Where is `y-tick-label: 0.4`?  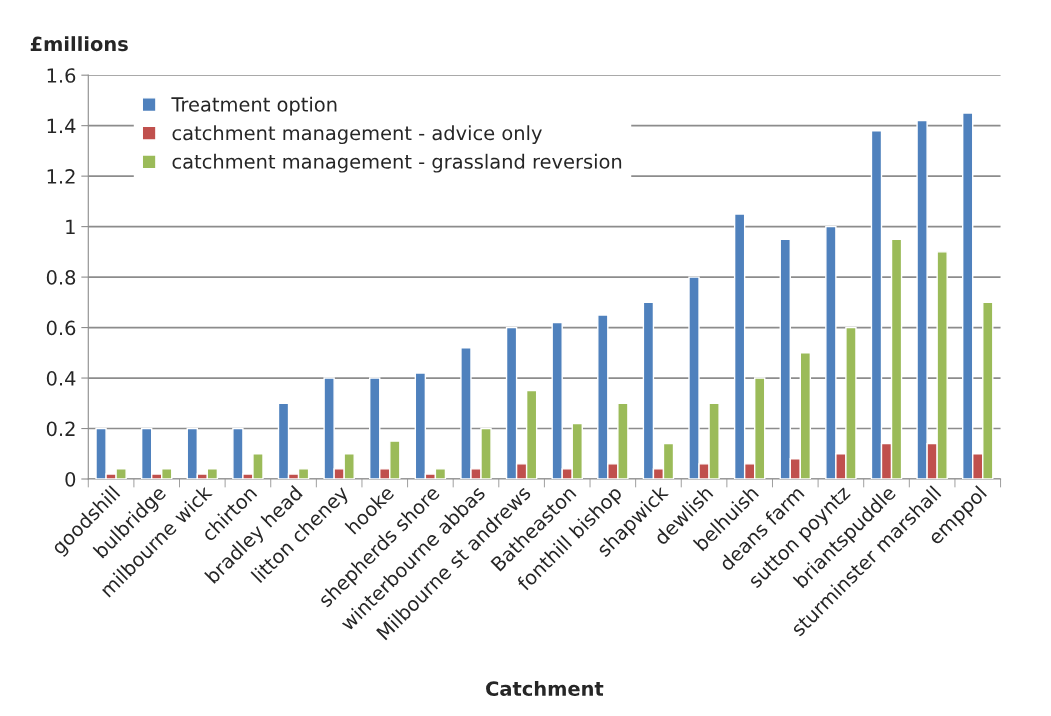 y-tick-label: 0.4 is located at coordinates (61, 378).